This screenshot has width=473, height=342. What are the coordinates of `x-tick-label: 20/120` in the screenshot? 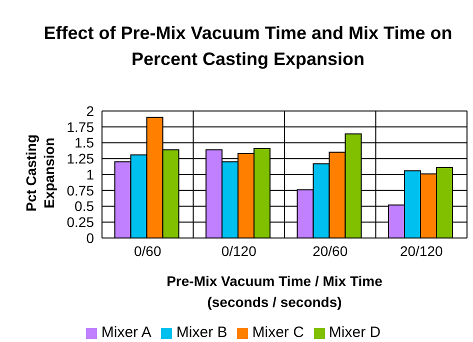 It's located at (421, 250).